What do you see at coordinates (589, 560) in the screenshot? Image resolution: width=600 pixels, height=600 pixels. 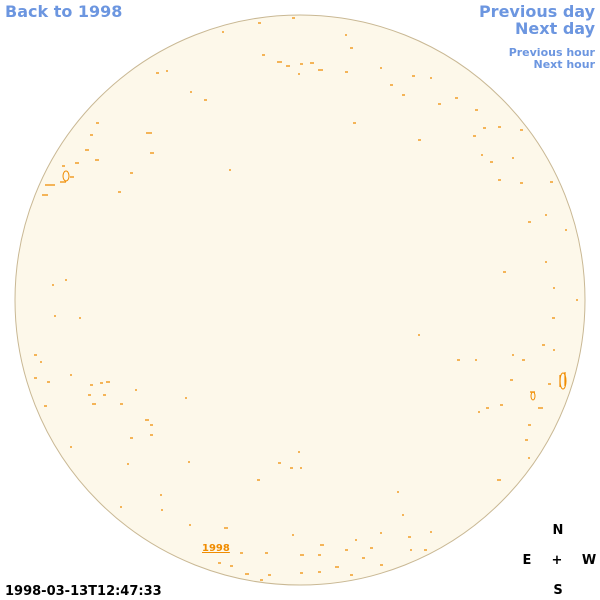 I see `compass-west: W` at bounding box center [589, 560].